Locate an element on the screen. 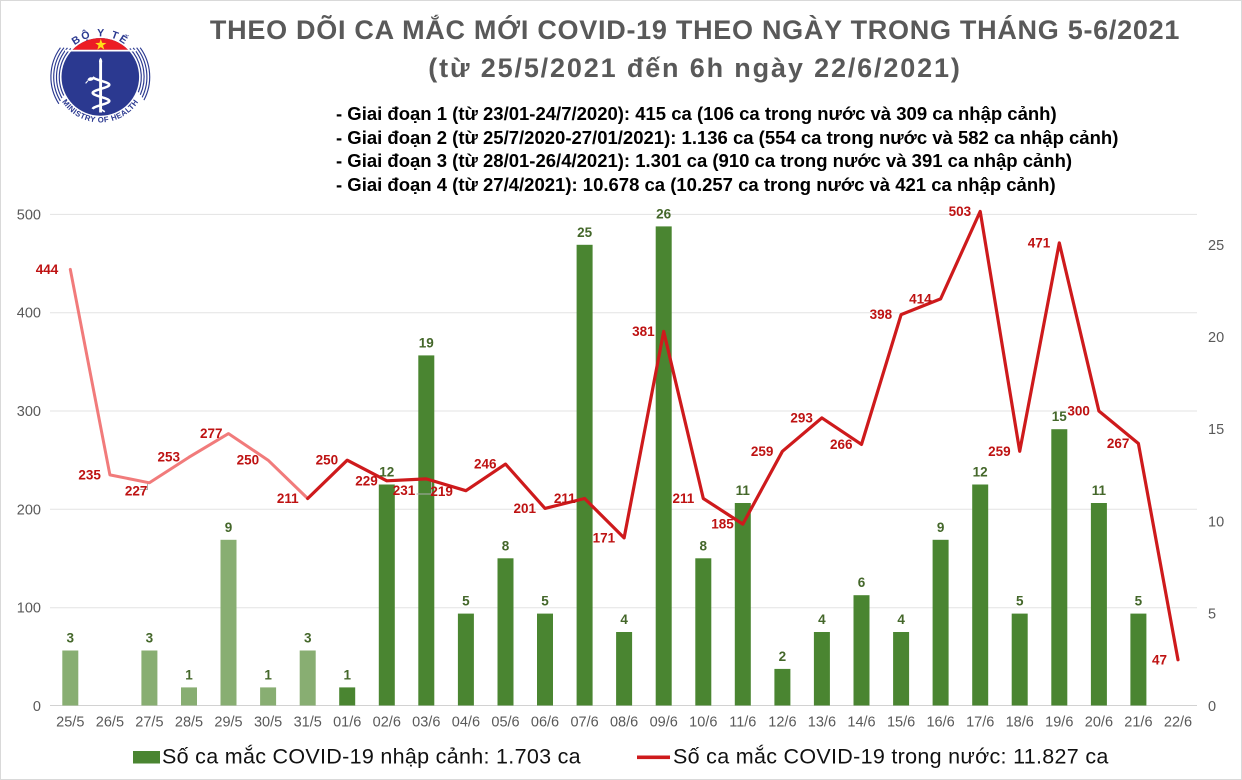 This screenshot has height=780, width=1242. svg-text: 26 is located at coordinates (664, 213).